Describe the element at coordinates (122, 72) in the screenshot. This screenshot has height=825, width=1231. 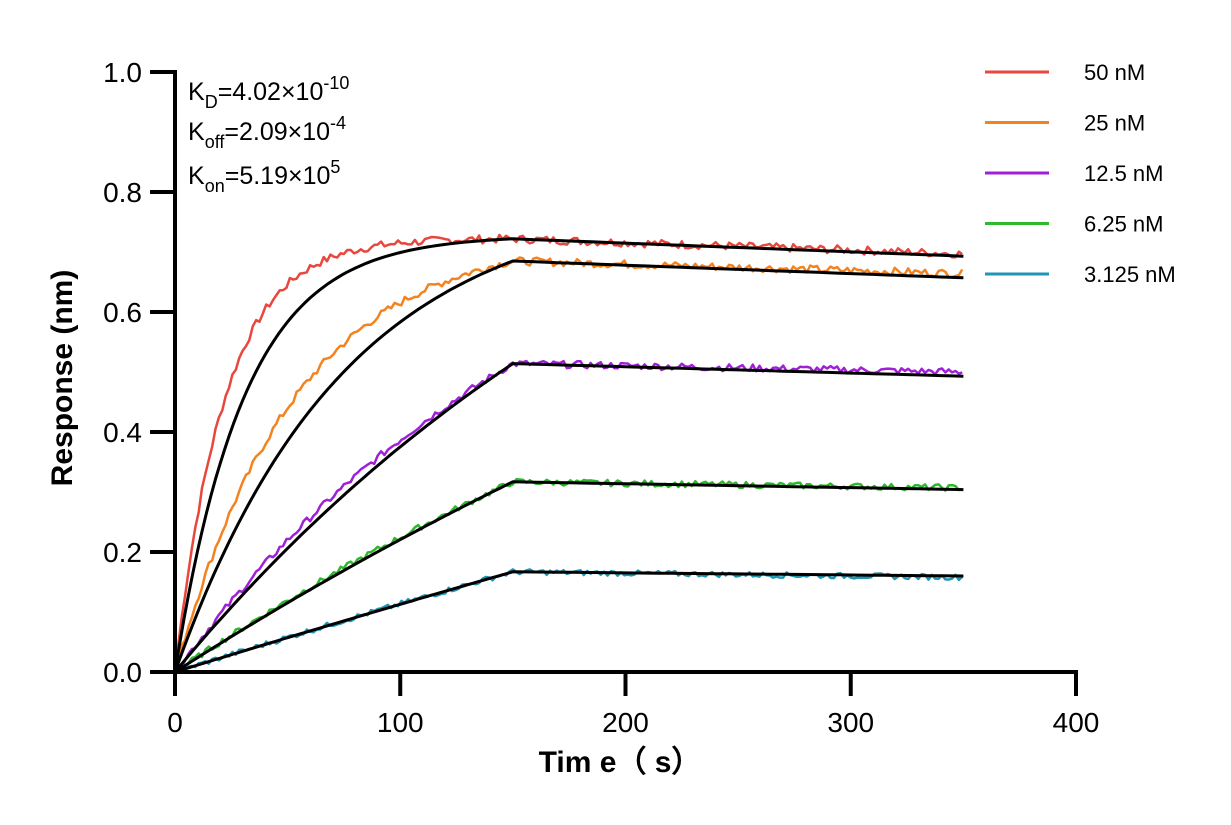
I see `y-tick-label: 1.0` at that location.